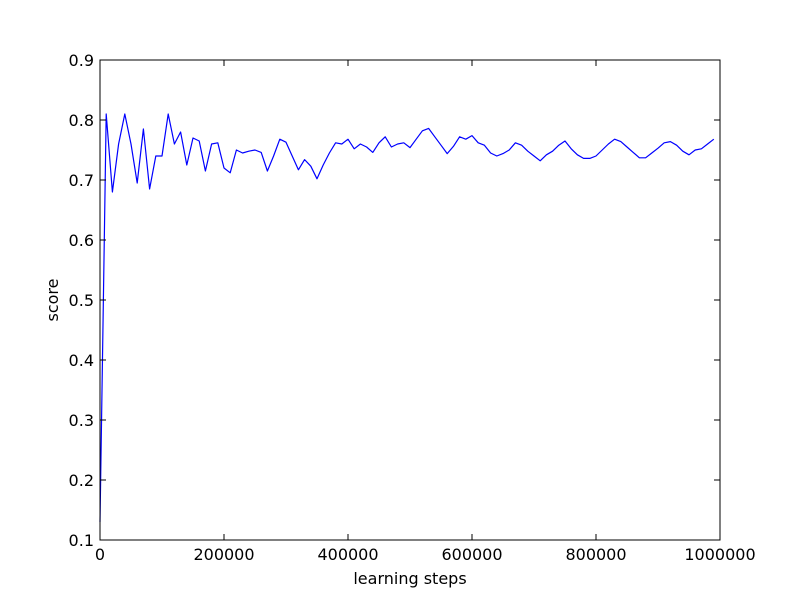 The width and height of the screenshot is (800, 604). Describe the element at coordinates (81, 60) in the screenshot. I see `y-tick-label: 0.9` at that location.